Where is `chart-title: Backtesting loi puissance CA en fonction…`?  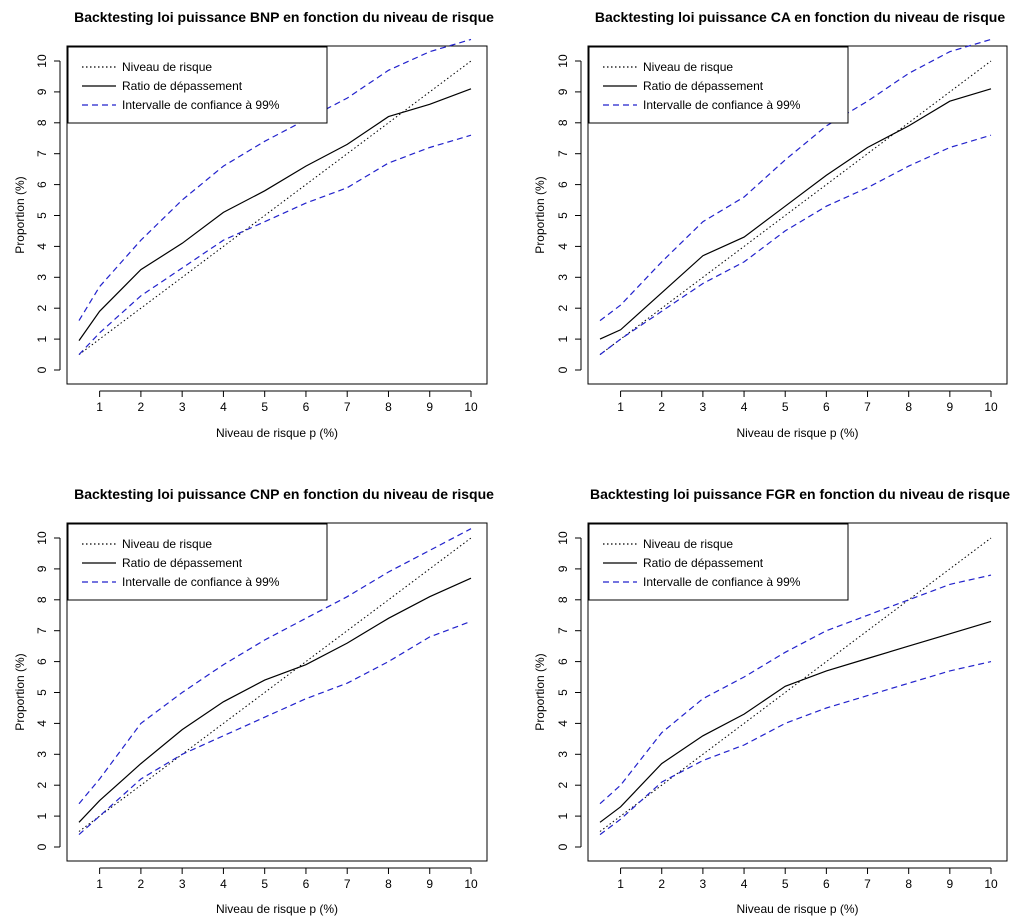 chart-title: Backtesting loi puissance CA en fonction… is located at coordinates (800, 17).